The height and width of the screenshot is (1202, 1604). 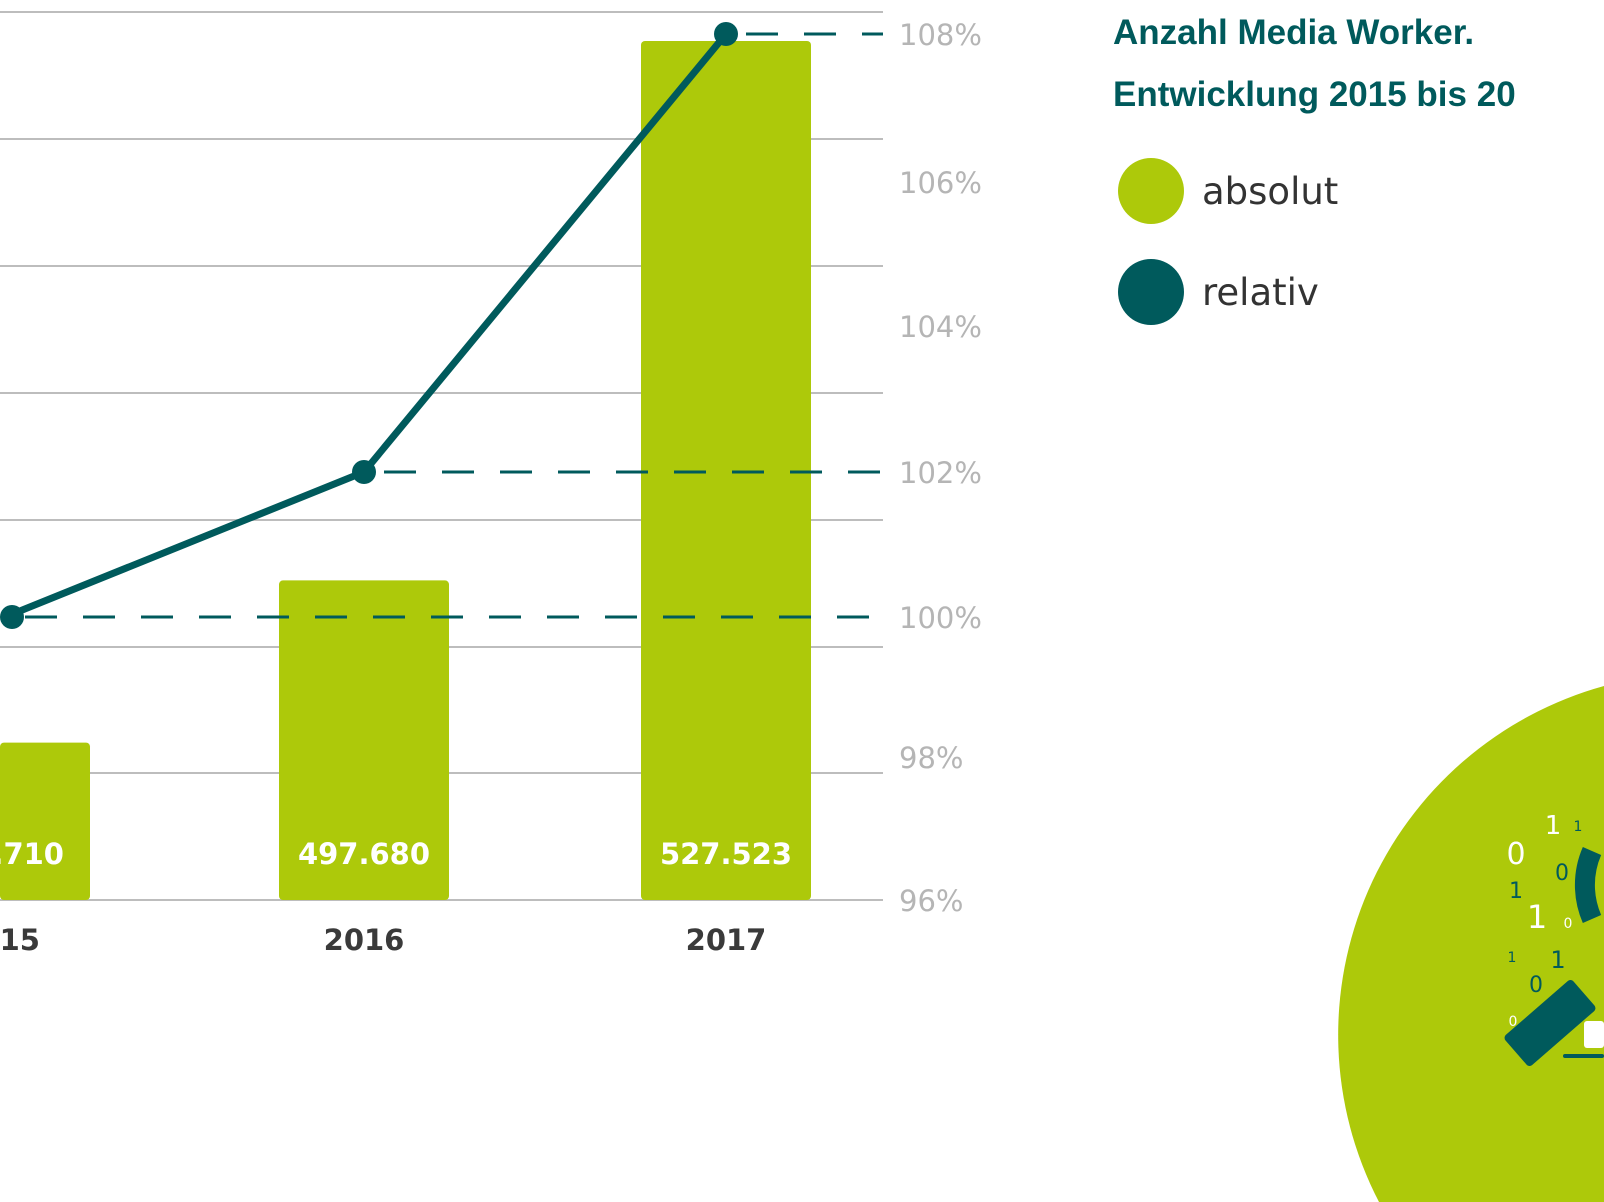 I want to click on magnifier-lens-icon, so click(x=1588, y=885).